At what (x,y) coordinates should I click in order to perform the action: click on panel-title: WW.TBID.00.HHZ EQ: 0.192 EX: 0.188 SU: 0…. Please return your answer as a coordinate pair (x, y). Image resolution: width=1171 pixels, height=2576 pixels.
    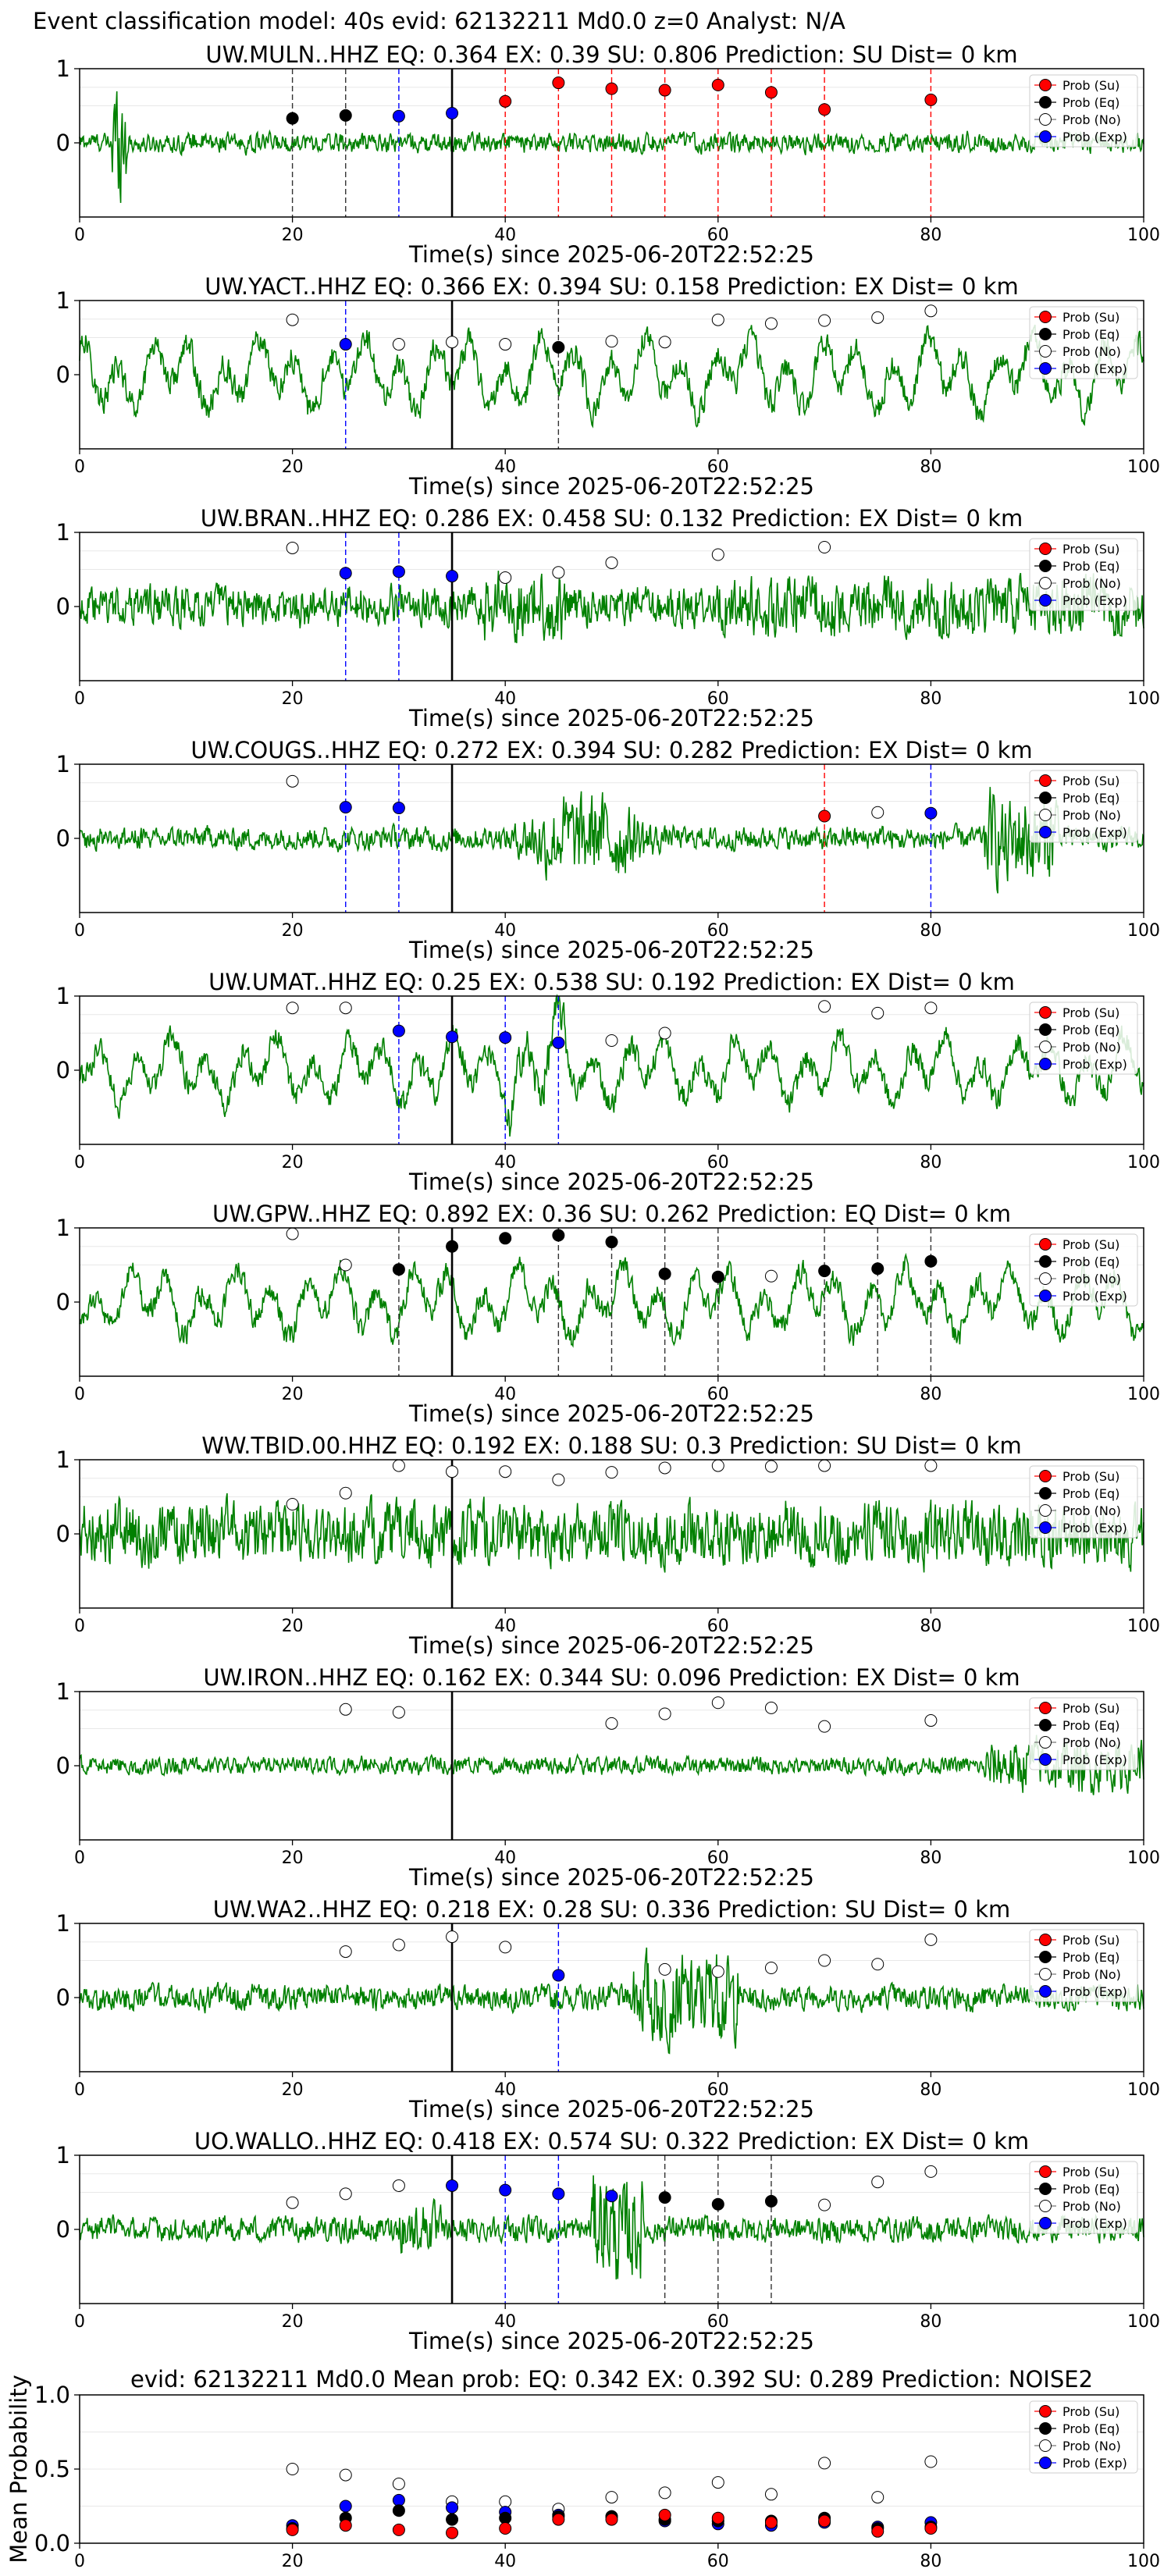
    Looking at the image, I should click on (611, 1445).